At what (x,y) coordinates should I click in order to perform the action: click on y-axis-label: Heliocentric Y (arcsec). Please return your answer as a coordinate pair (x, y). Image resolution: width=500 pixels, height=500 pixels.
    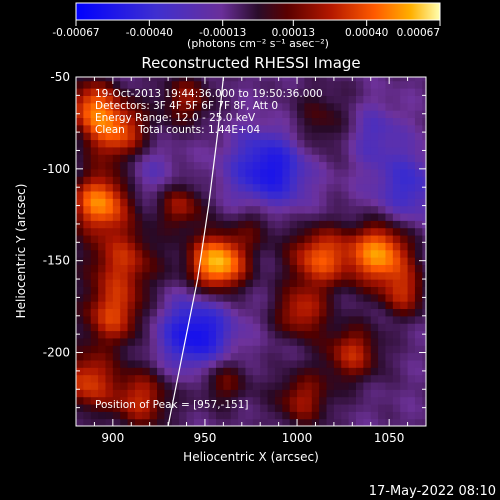
    Looking at the image, I should click on (21, 251).